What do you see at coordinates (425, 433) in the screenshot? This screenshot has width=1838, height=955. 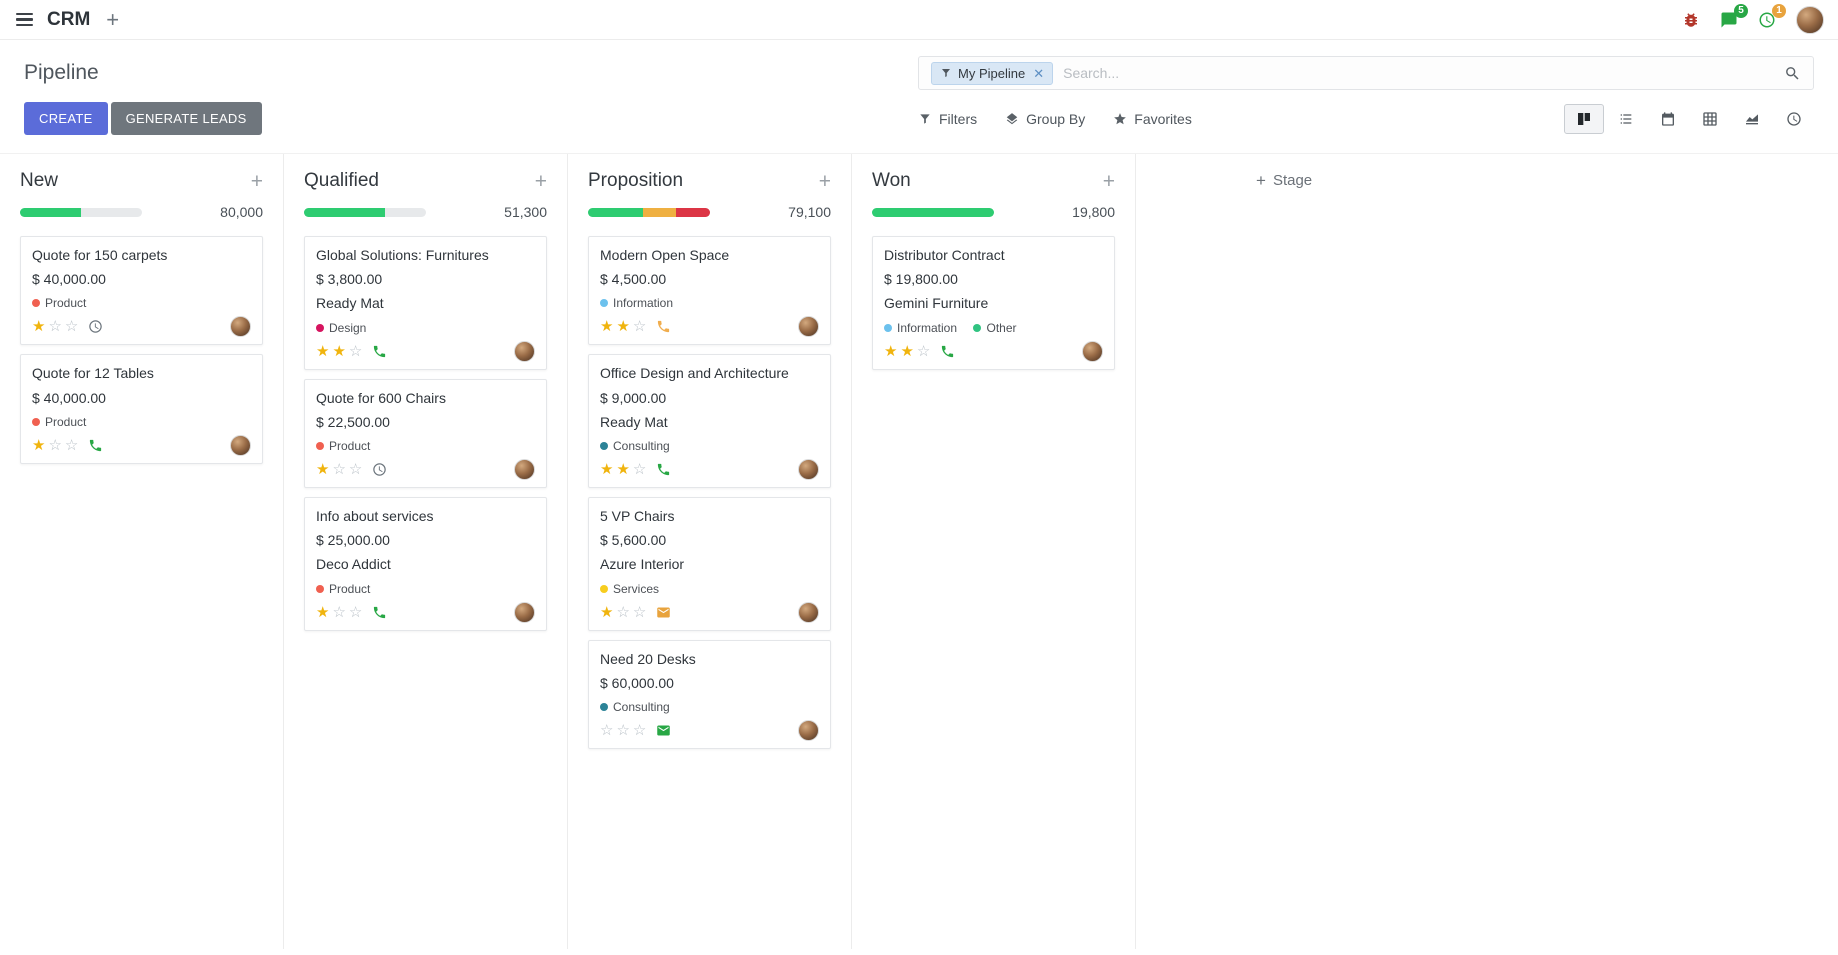 I see `kanban-card: Quote for 600 Chairs $ 22,500.00 Product` at bounding box center [425, 433].